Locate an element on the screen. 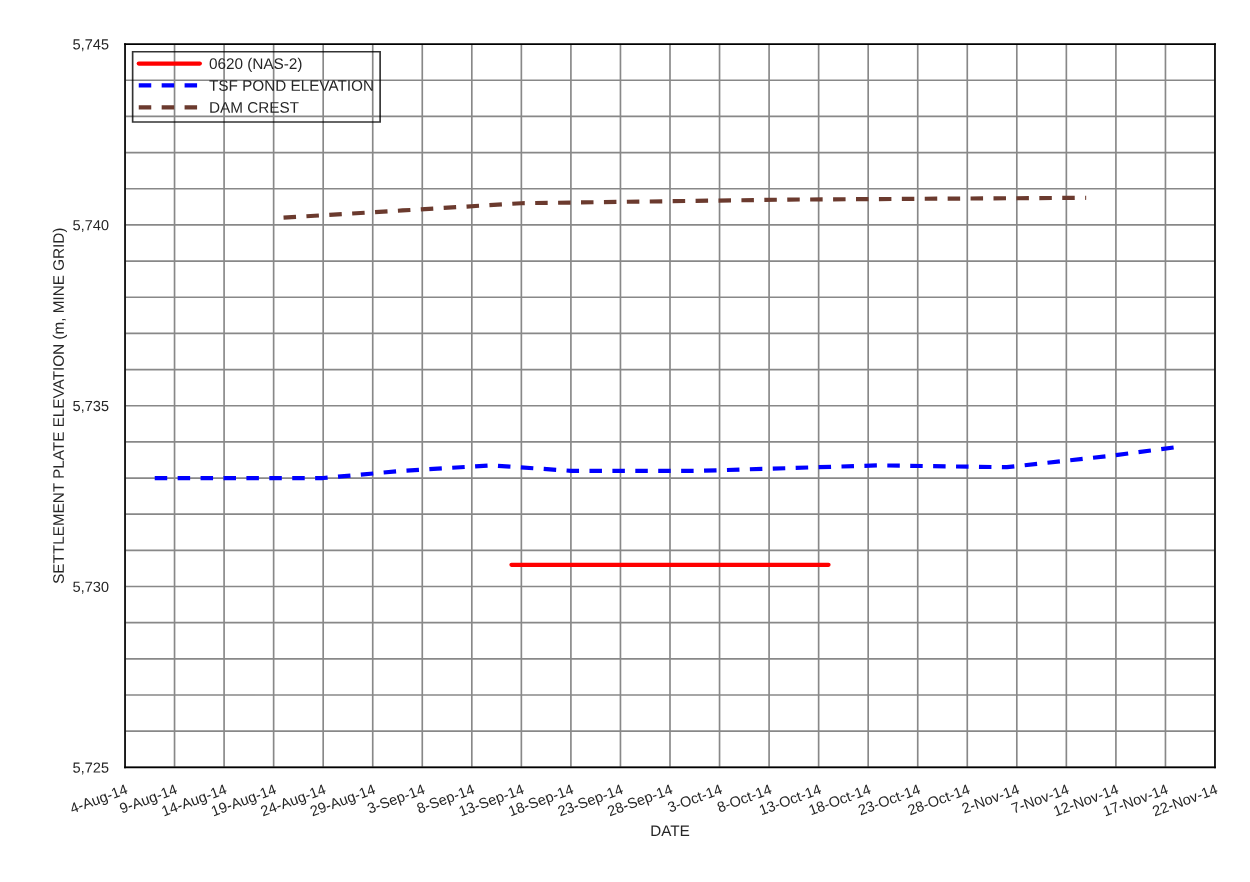 The image size is (1250, 882). y-tick-label: 5,740 is located at coordinates (91, 226).